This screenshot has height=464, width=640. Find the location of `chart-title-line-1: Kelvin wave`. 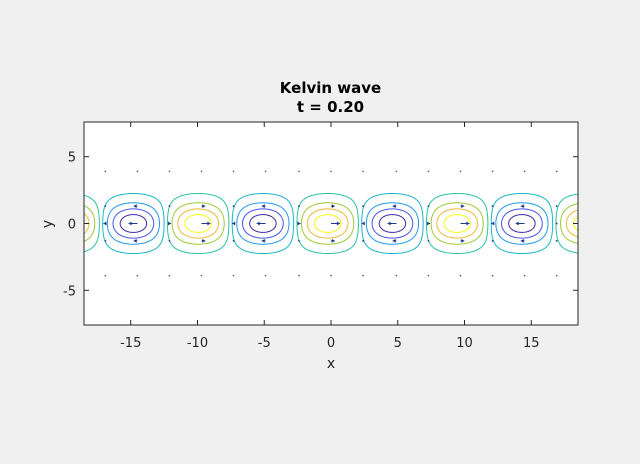

chart-title-line-1: Kelvin wave is located at coordinates (330, 88).